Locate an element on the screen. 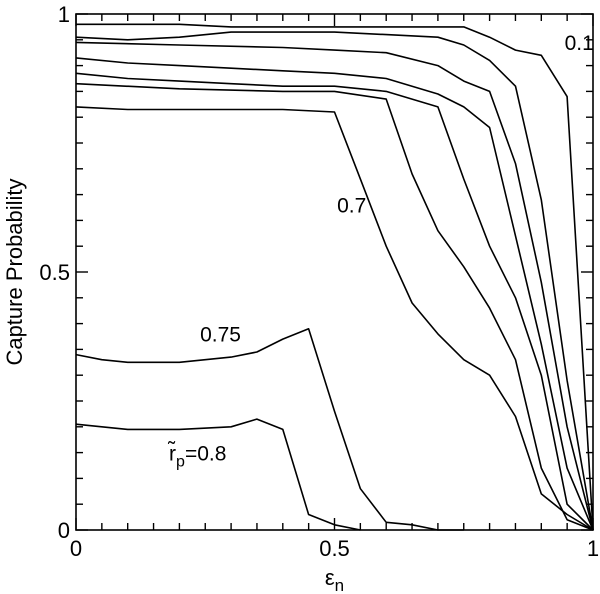 The height and width of the screenshot is (594, 600). y-axis-title: Capture Probability is located at coordinates (14, 271).